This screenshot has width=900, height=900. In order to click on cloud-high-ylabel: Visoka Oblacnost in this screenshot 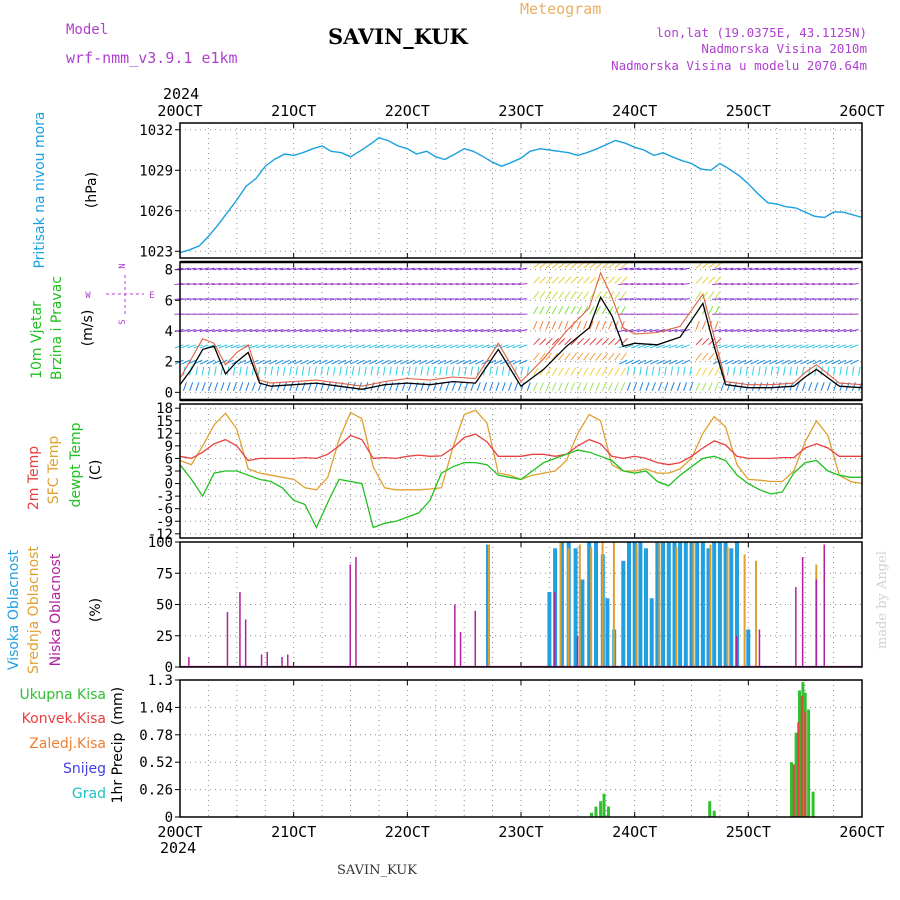, I will do `click(14, 609)`.